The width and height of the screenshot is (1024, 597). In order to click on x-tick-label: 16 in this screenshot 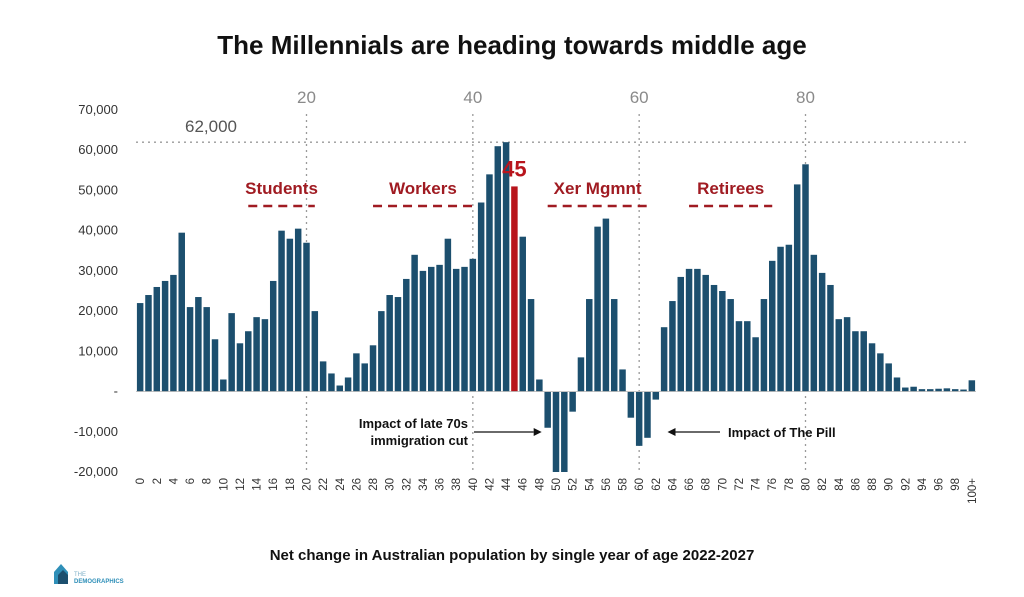, I will do `click(274, 484)`.